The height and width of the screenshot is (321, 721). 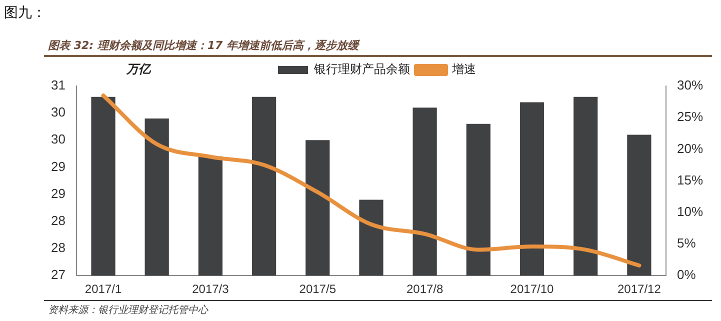 What do you see at coordinates (690, 148) in the screenshot?
I see `y2-tick-label: 20%` at bounding box center [690, 148].